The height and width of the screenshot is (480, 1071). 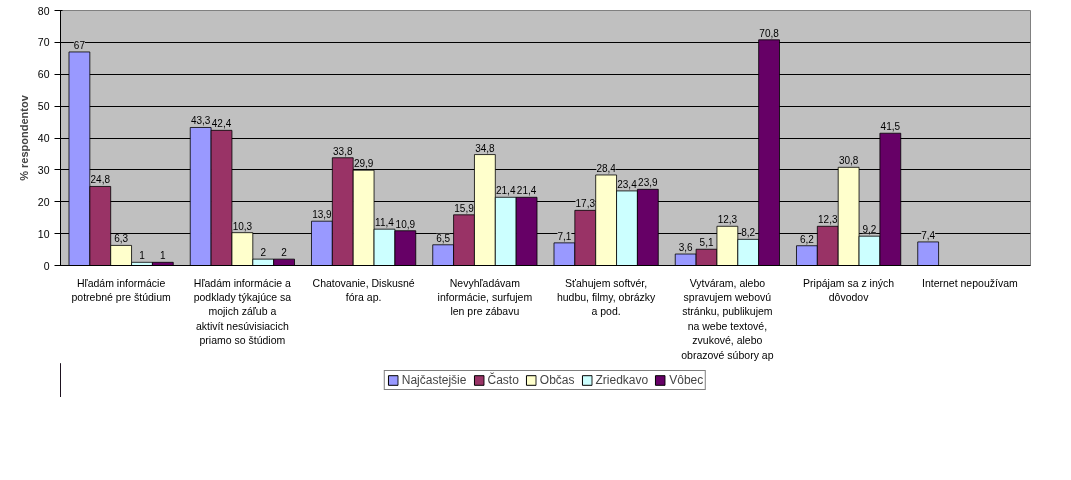 What do you see at coordinates (43, 201) in the screenshot?
I see `y-tick-label: 20` at bounding box center [43, 201].